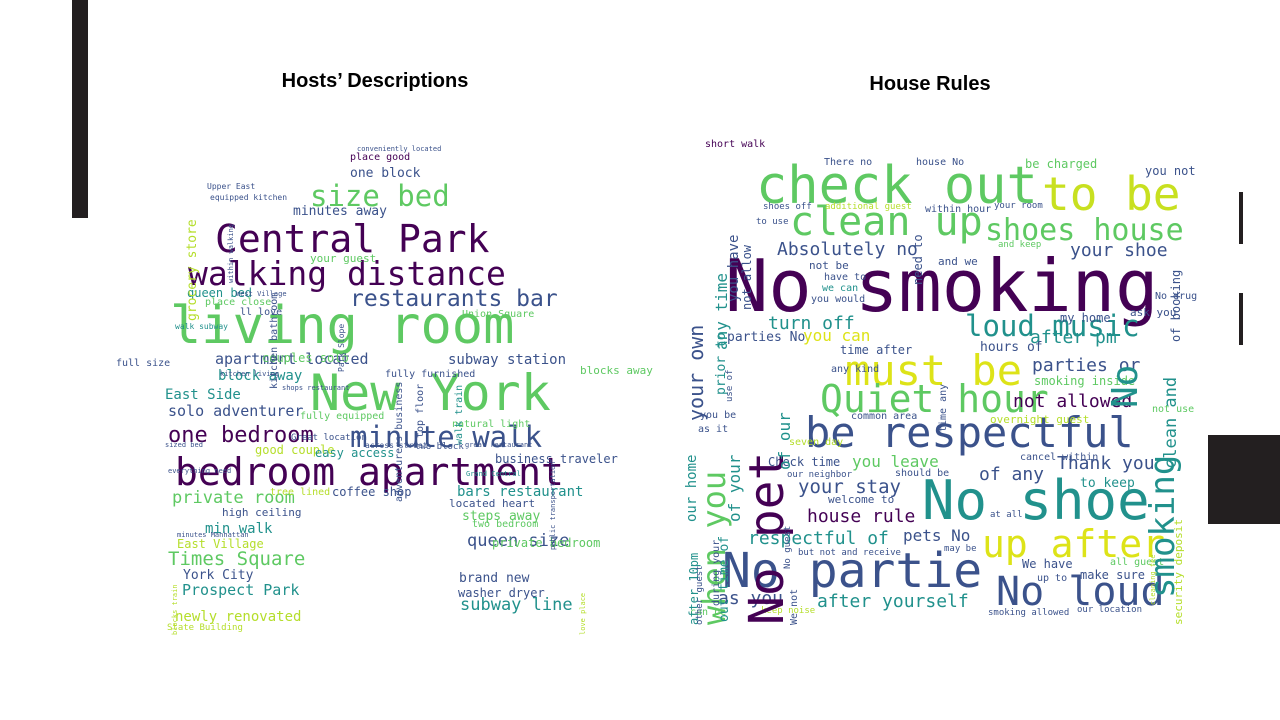  Describe the element at coordinates (1059, 457) in the screenshot. I see `house-rule-word: cancel within` at that location.